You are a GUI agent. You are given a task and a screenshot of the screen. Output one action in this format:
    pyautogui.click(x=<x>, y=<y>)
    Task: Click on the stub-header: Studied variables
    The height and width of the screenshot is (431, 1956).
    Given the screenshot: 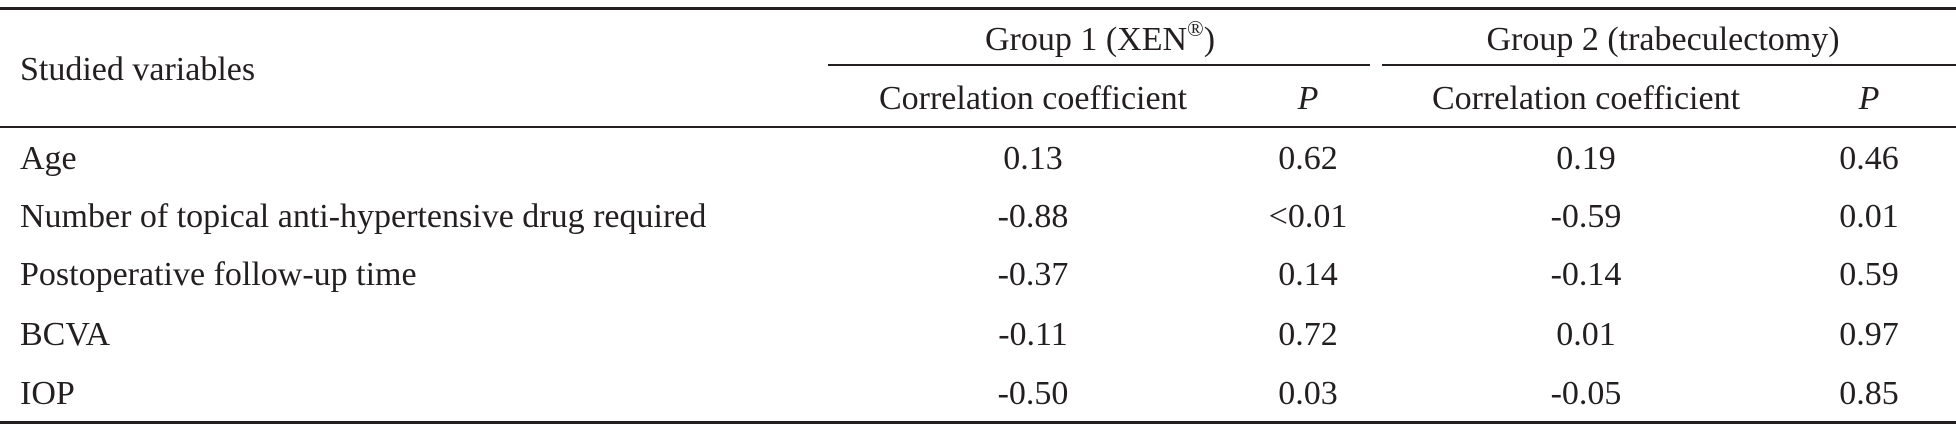 What is the action you would take?
    pyautogui.click(x=138, y=69)
    